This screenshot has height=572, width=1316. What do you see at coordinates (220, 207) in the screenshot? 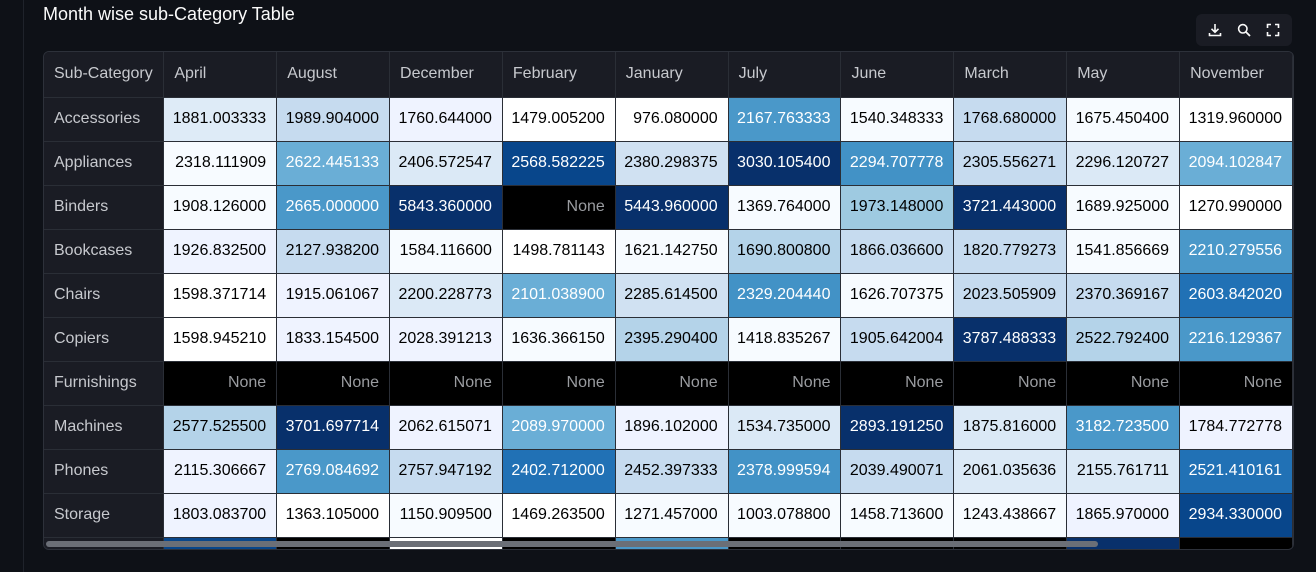
I see `table-cell: 1908.126000` at bounding box center [220, 207].